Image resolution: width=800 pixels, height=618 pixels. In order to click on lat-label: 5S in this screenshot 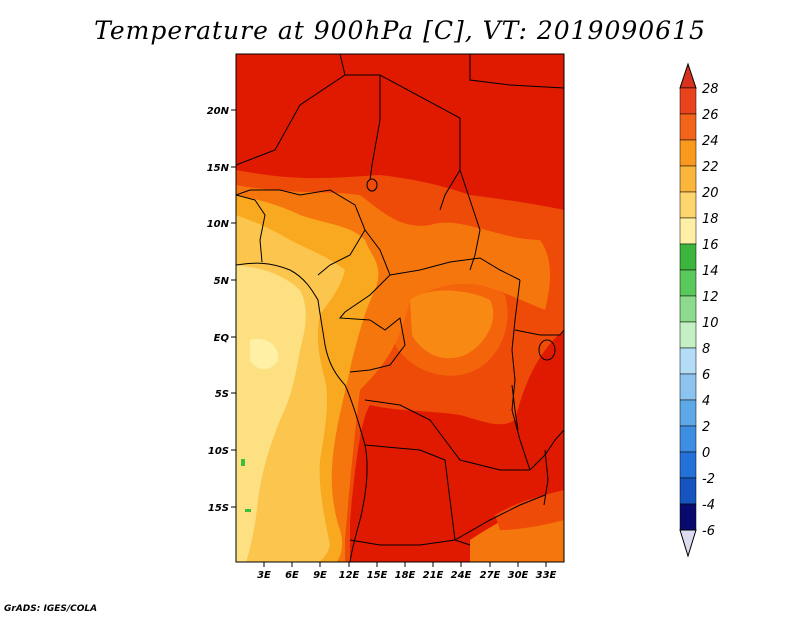, I will do `click(222, 394)`.